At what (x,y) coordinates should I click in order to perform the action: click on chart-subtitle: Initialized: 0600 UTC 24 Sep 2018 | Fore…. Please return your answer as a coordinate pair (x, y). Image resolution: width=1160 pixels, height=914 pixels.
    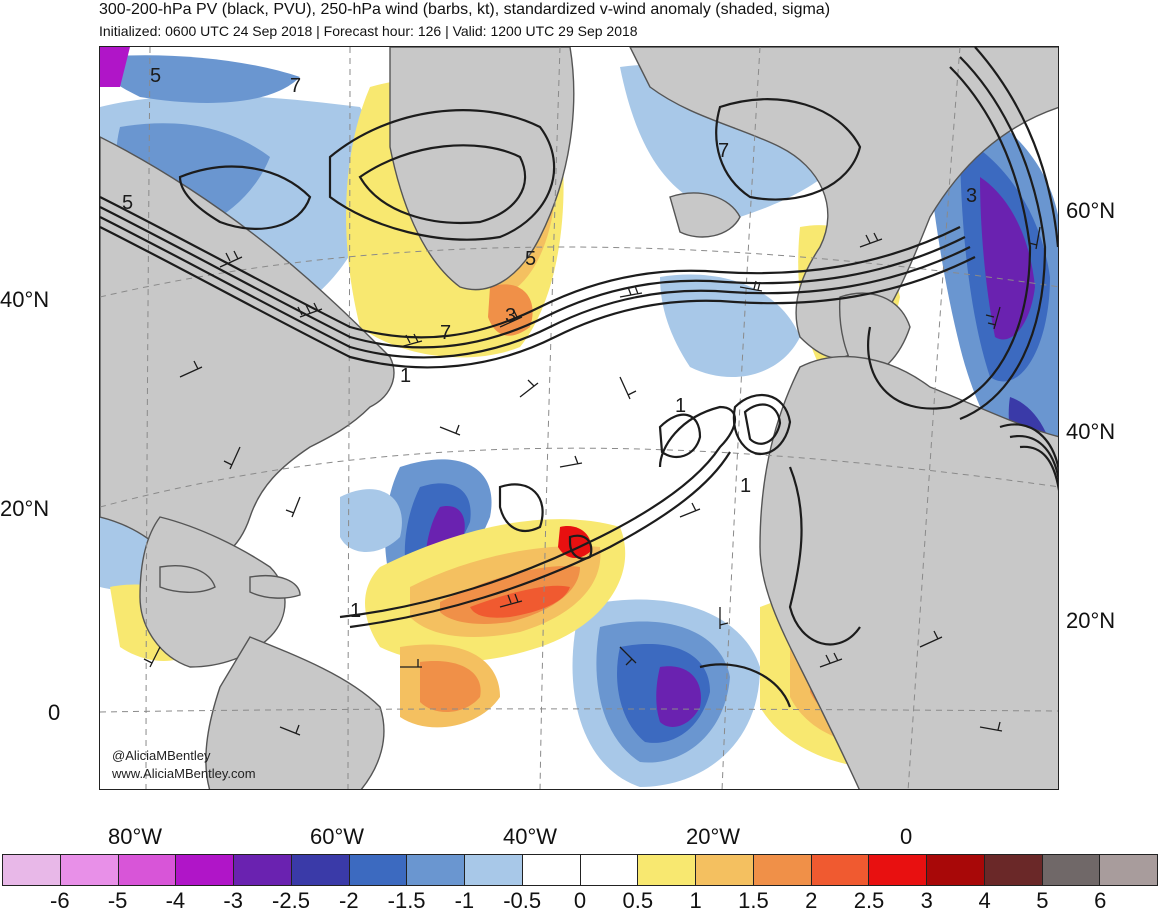
    Looking at the image, I should click on (368, 31).